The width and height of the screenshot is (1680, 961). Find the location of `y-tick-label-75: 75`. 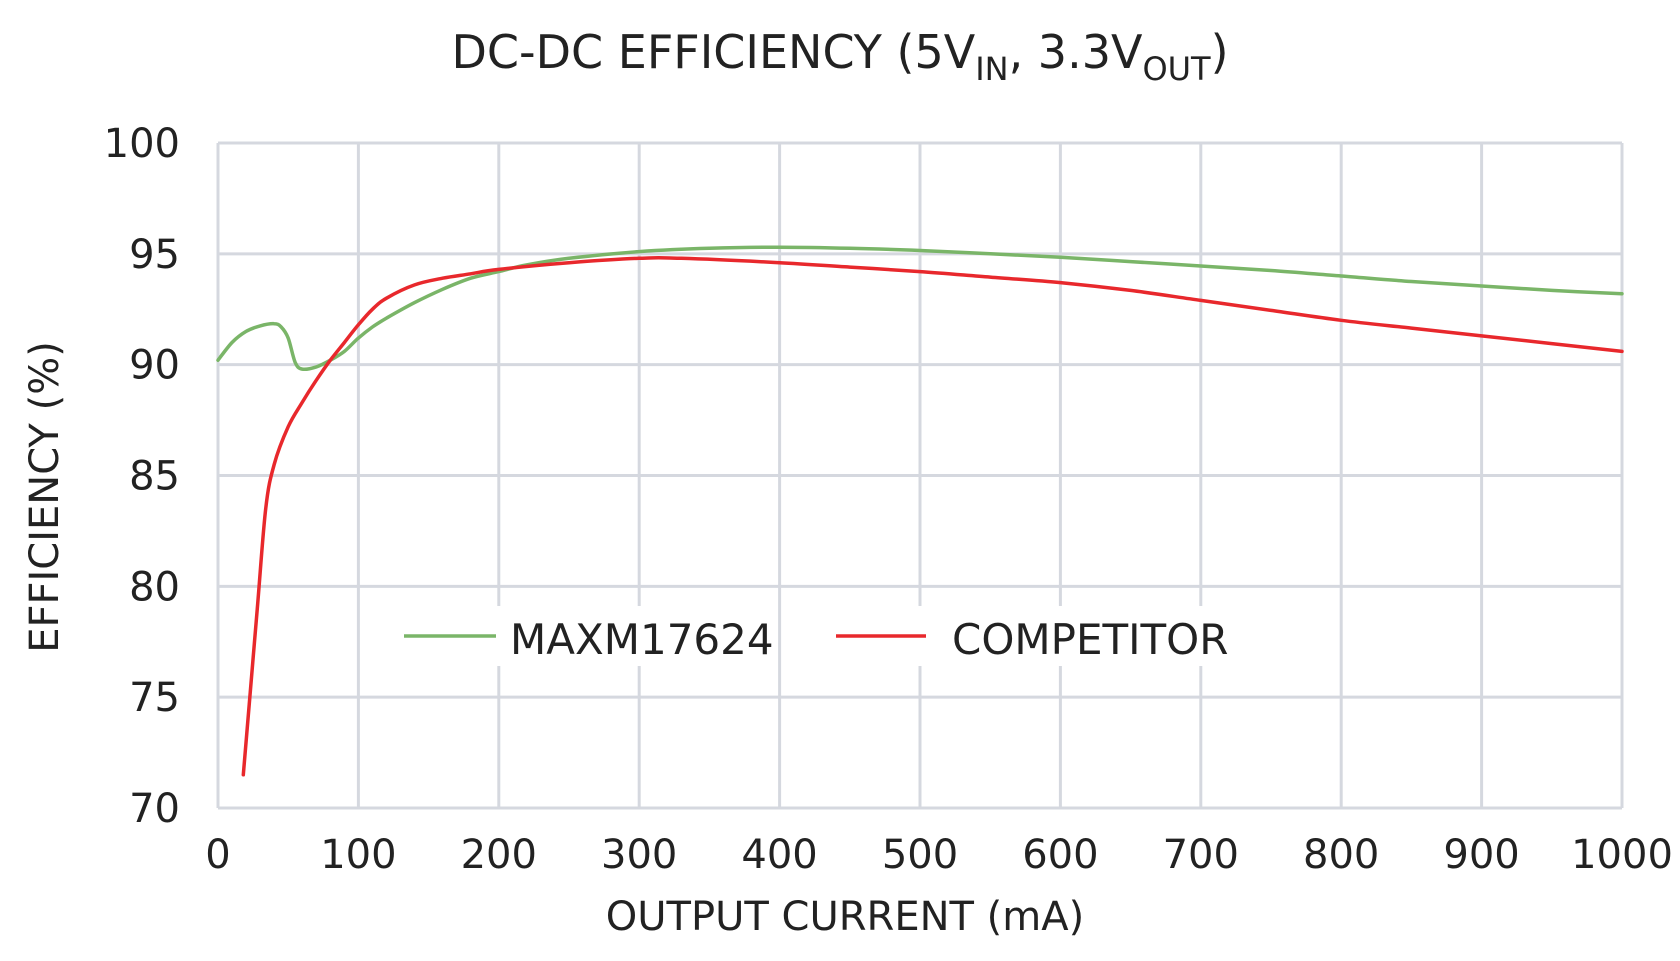

y-tick-label-75: 75 is located at coordinates (154, 698).